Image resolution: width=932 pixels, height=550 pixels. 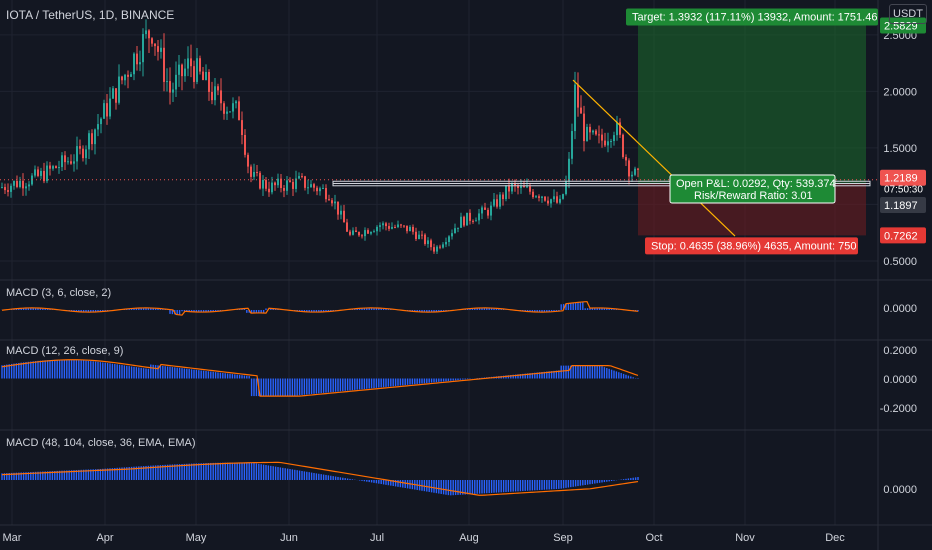 I want to click on macd-medium-label: MACD (12, 26, close, 9), so click(x=65, y=351).